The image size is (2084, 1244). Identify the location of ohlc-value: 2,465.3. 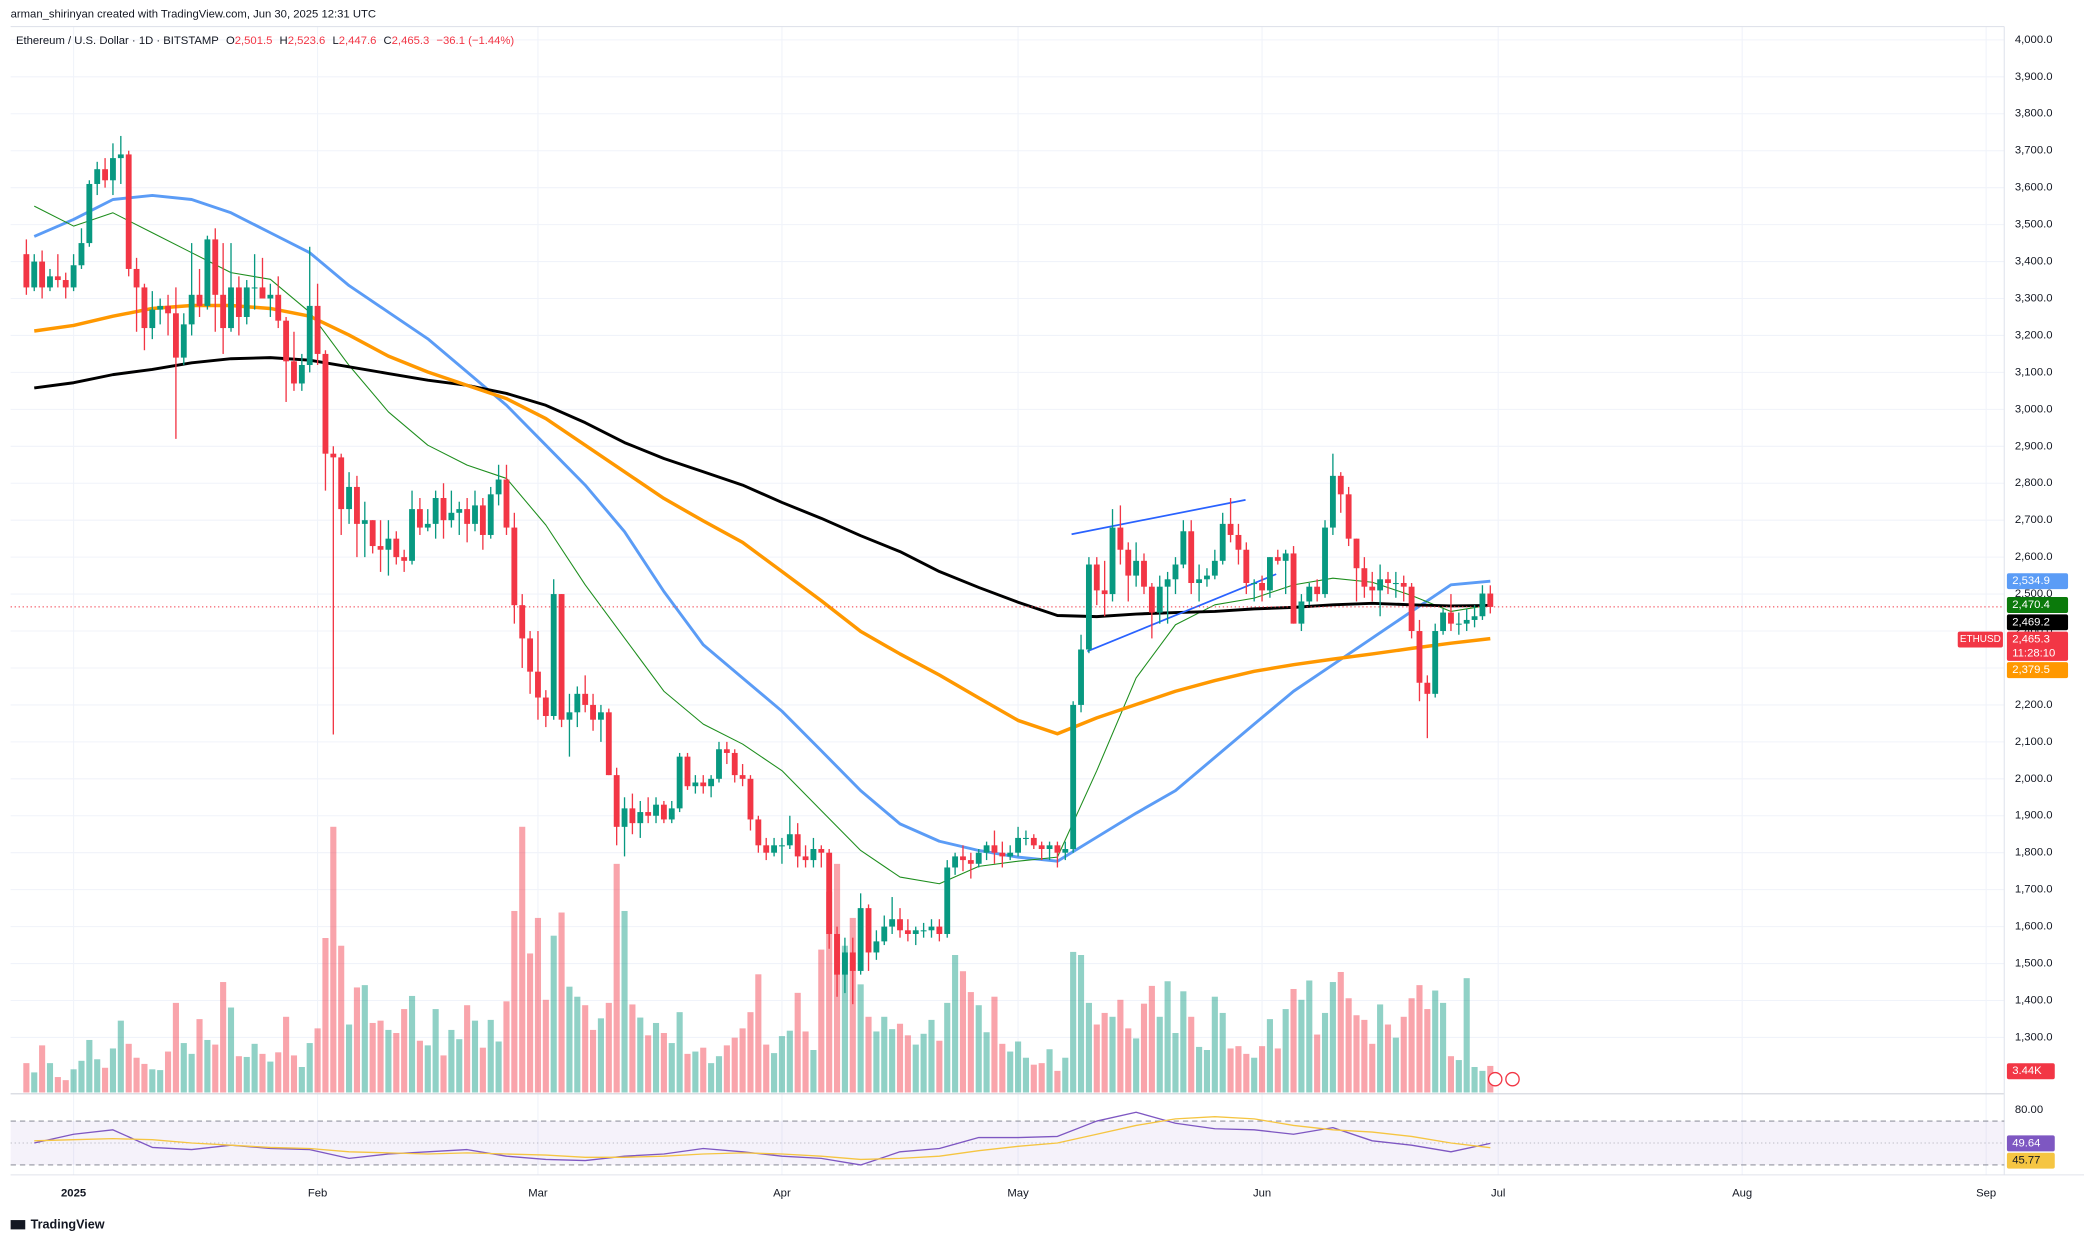
(411, 41).